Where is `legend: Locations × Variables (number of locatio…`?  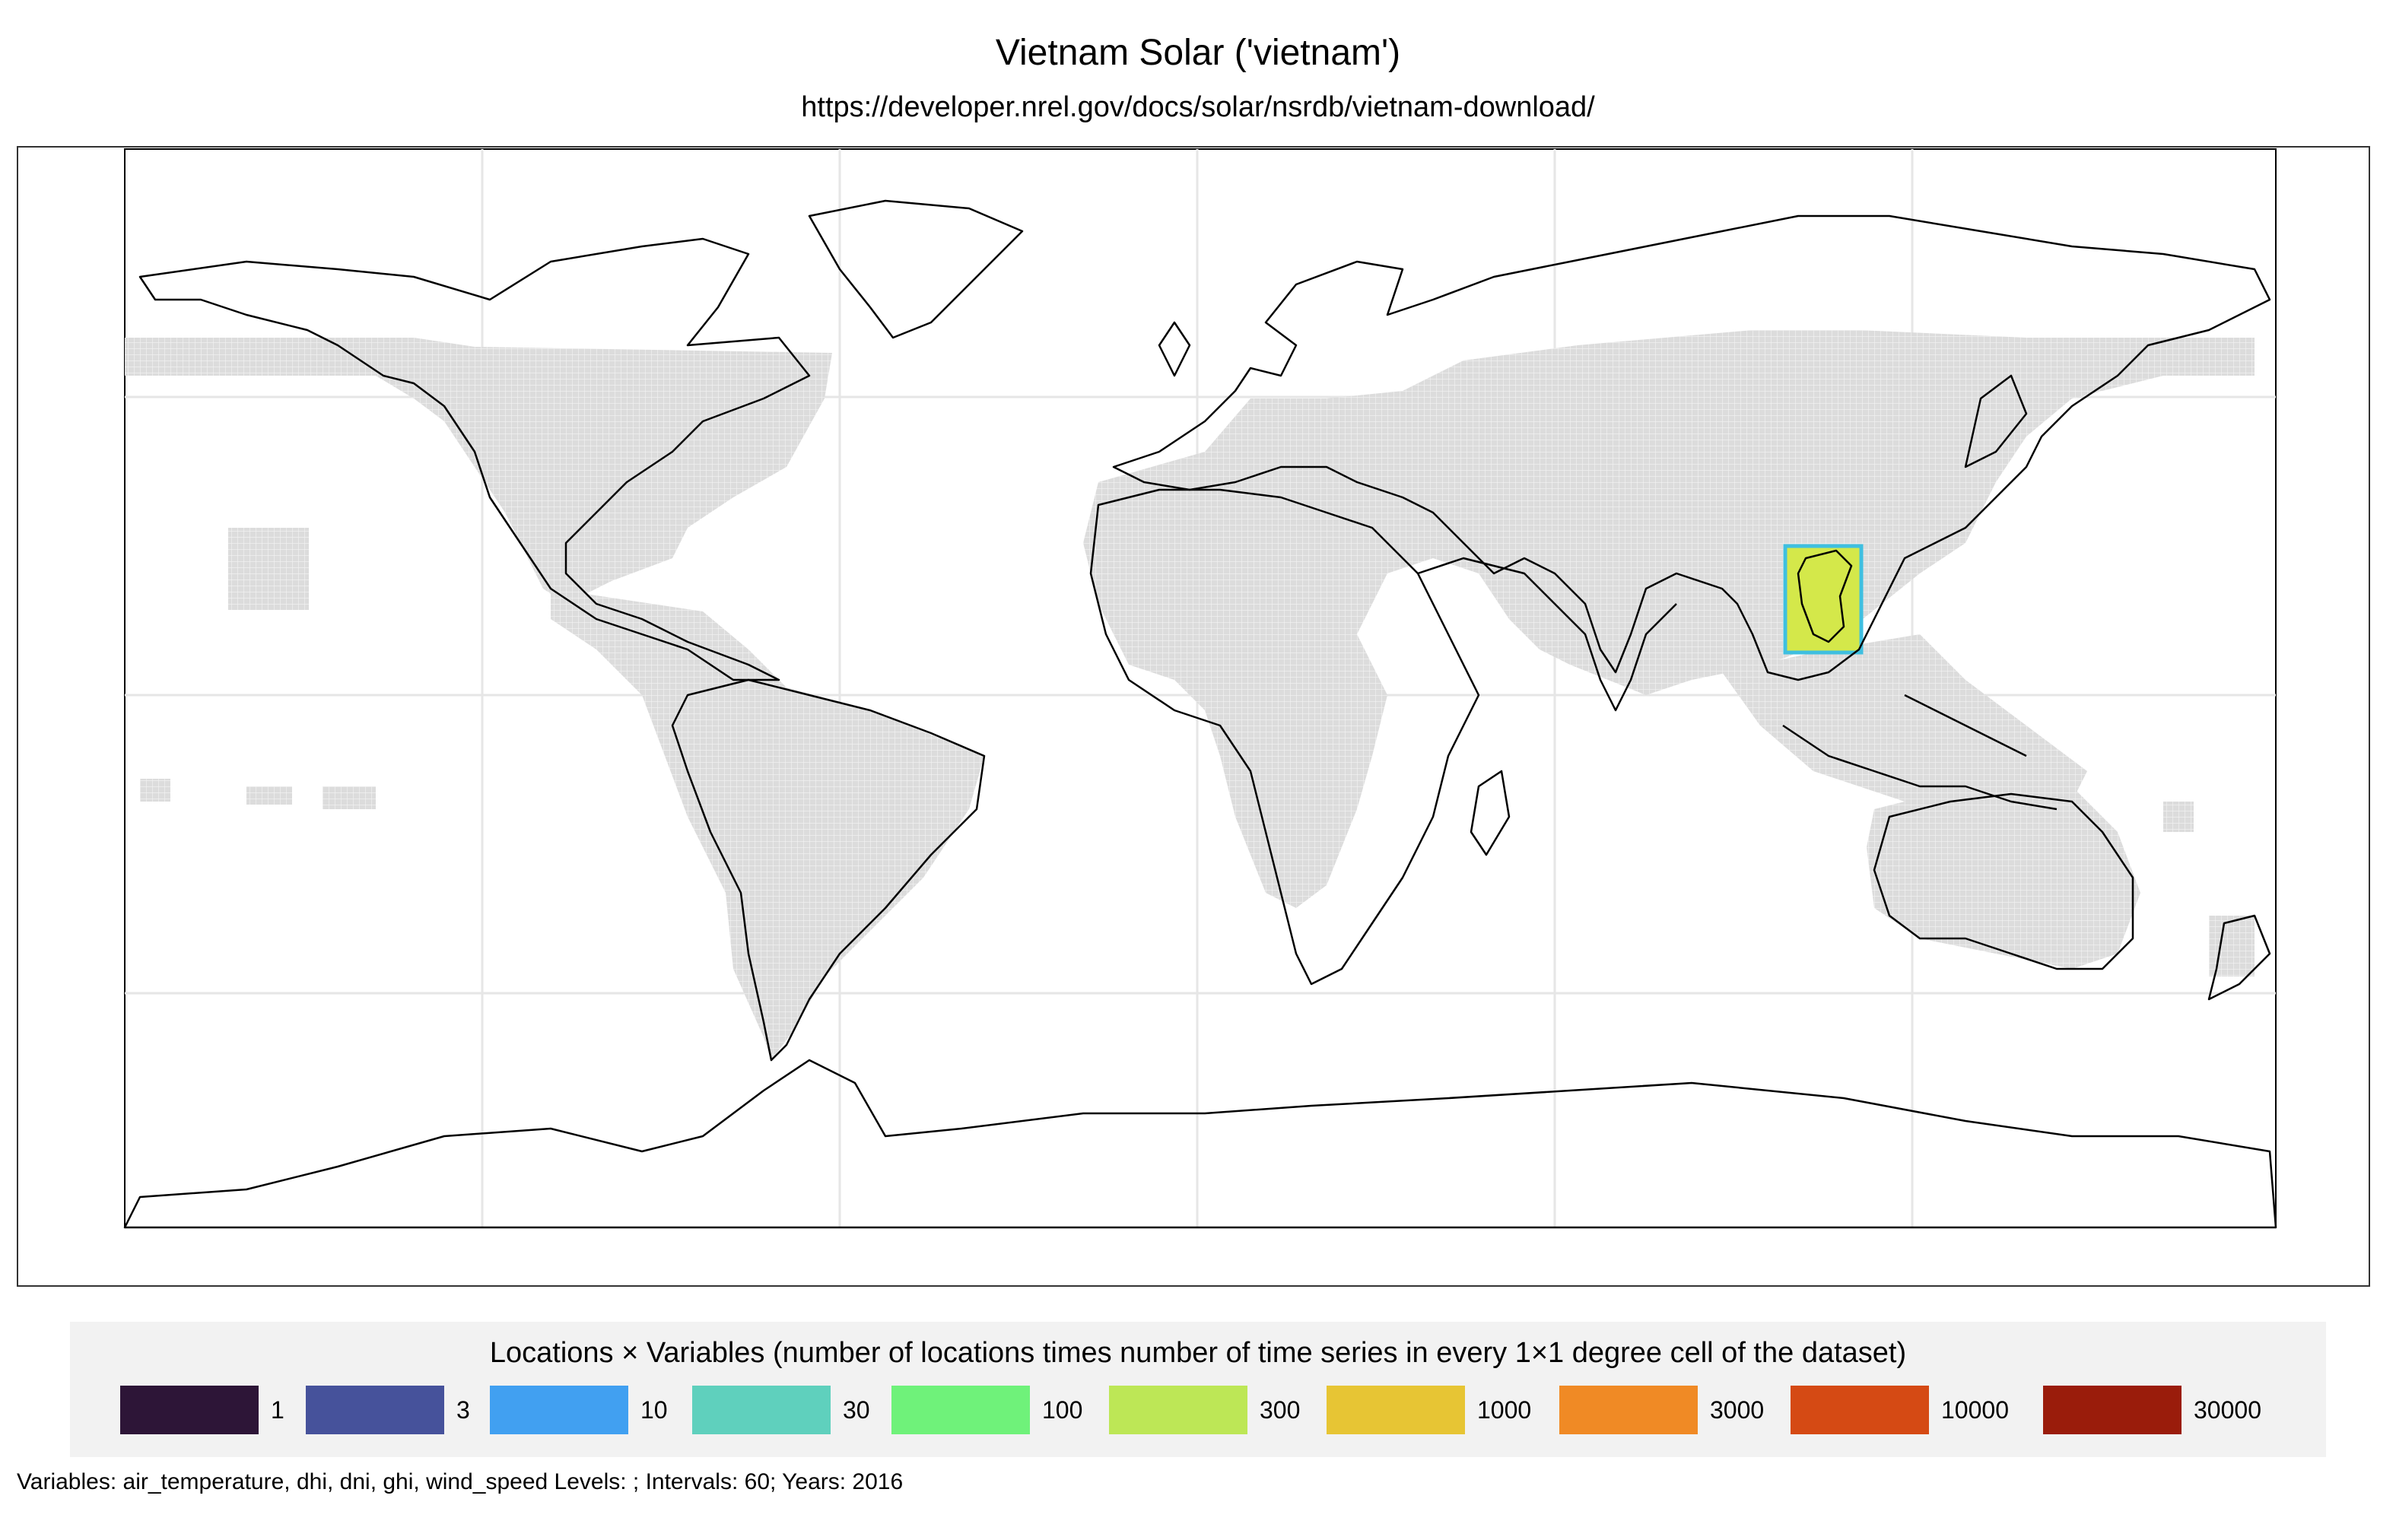
legend: Locations × Variables (number of locatio… is located at coordinates (1198, 1389).